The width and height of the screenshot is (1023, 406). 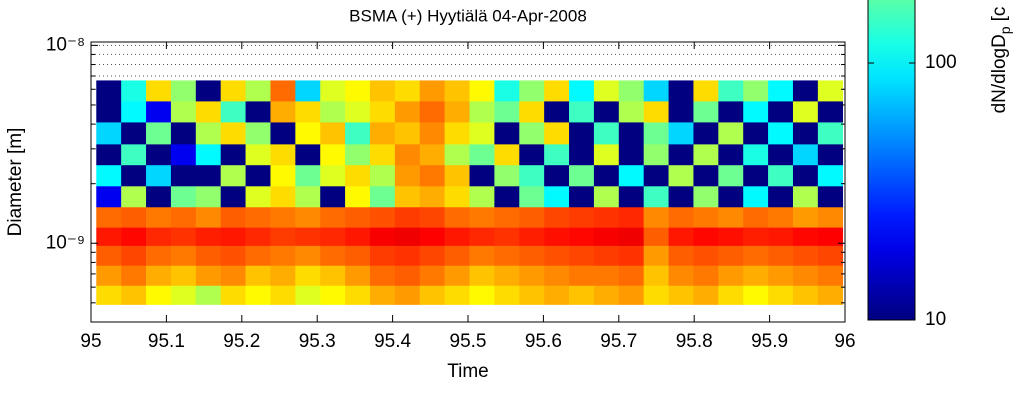 What do you see at coordinates (468, 15) in the screenshot?
I see `chart-title: BSMA (+) Hyytiälä 04-Apr-2008` at bounding box center [468, 15].